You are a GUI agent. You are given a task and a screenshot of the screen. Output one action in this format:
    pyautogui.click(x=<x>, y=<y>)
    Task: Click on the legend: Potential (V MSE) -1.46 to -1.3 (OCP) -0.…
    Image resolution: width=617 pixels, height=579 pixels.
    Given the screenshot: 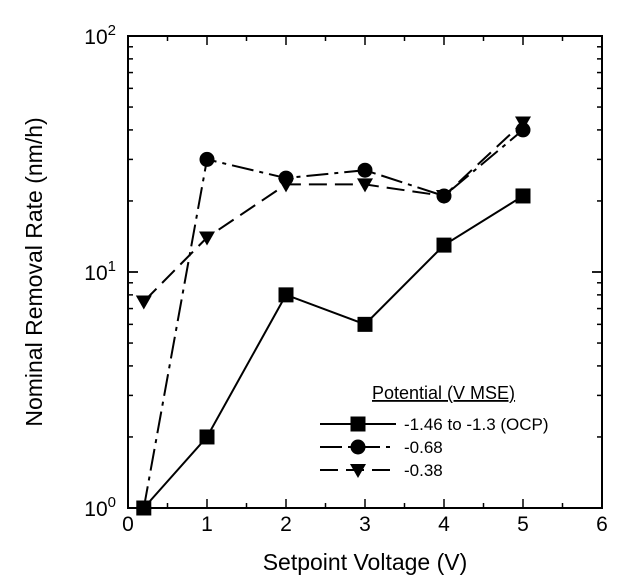 What is the action you would take?
    pyautogui.click(x=434, y=431)
    